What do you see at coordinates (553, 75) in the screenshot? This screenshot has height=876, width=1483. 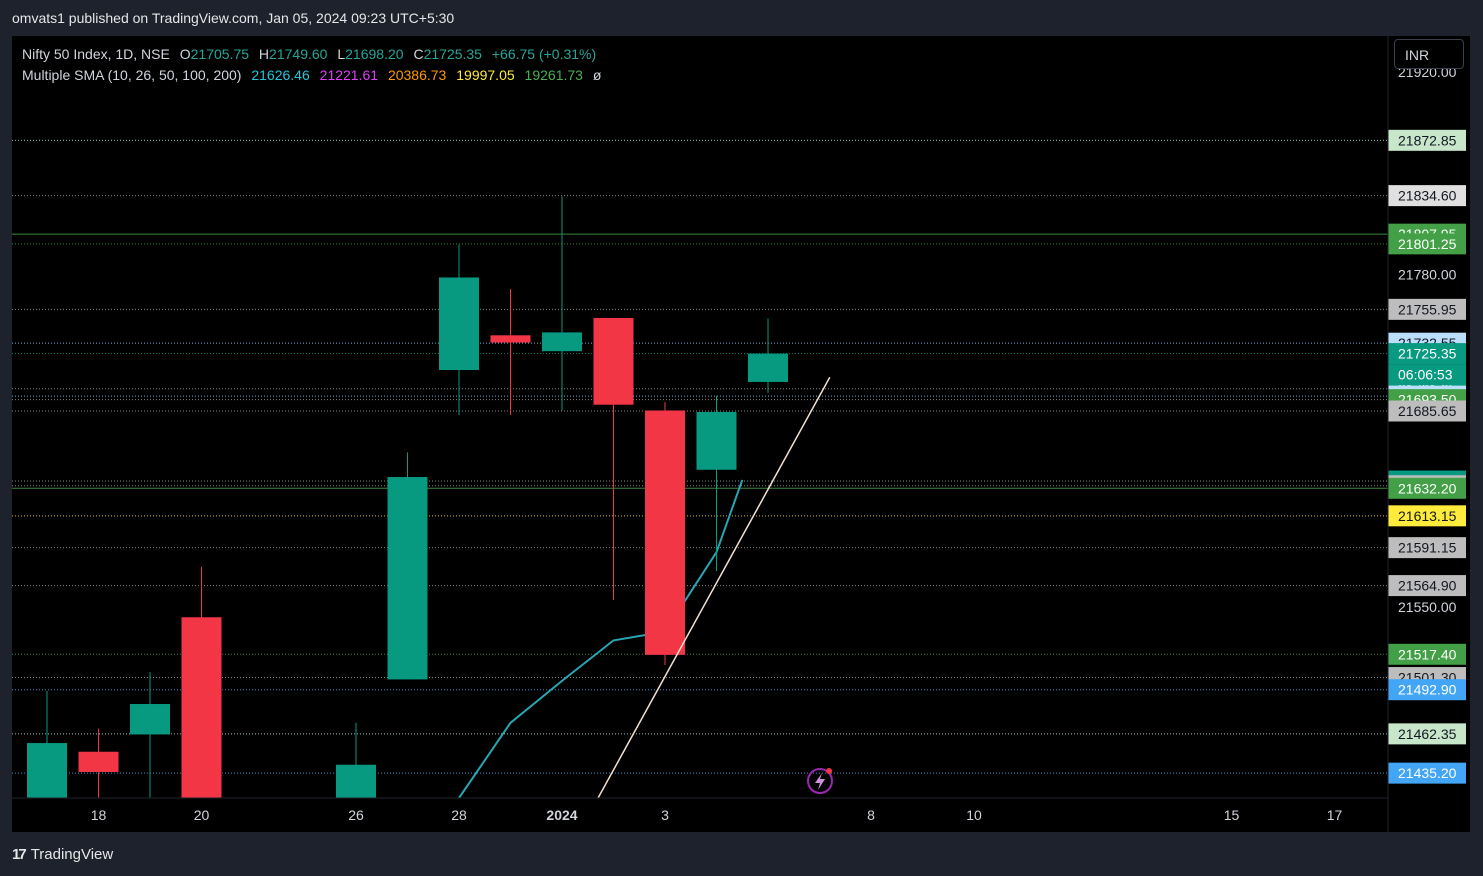 I see `sma-value: 19261.73` at bounding box center [553, 75].